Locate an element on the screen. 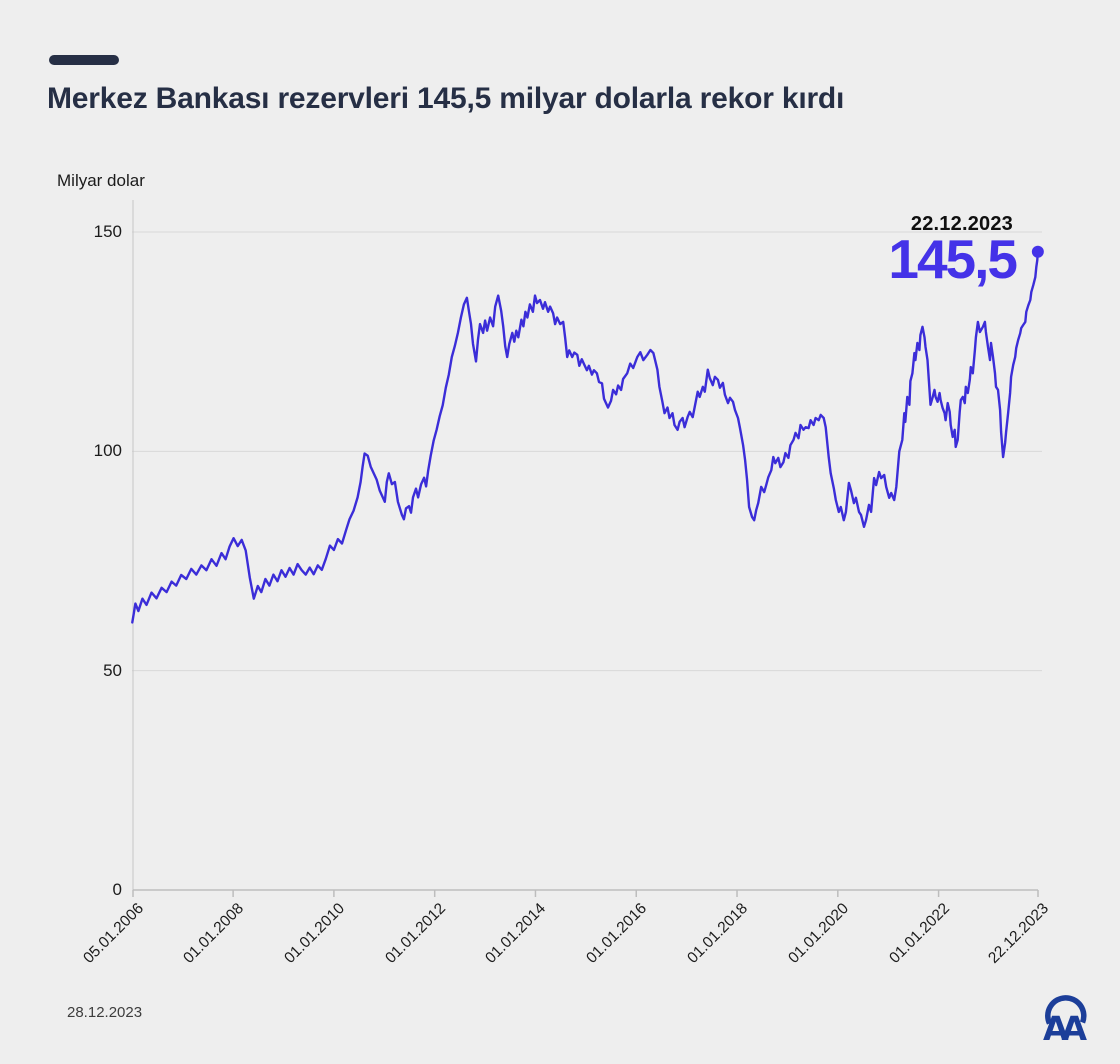 The height and width of the screenshot is (1064, 1120). title-accent-dash is located at coordinates (84, 60).